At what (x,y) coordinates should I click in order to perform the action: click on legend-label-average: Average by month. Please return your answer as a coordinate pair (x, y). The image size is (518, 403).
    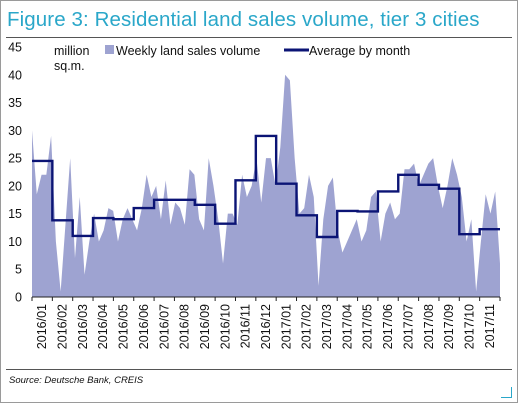
    Looking at the image, I should click on (359, 51).